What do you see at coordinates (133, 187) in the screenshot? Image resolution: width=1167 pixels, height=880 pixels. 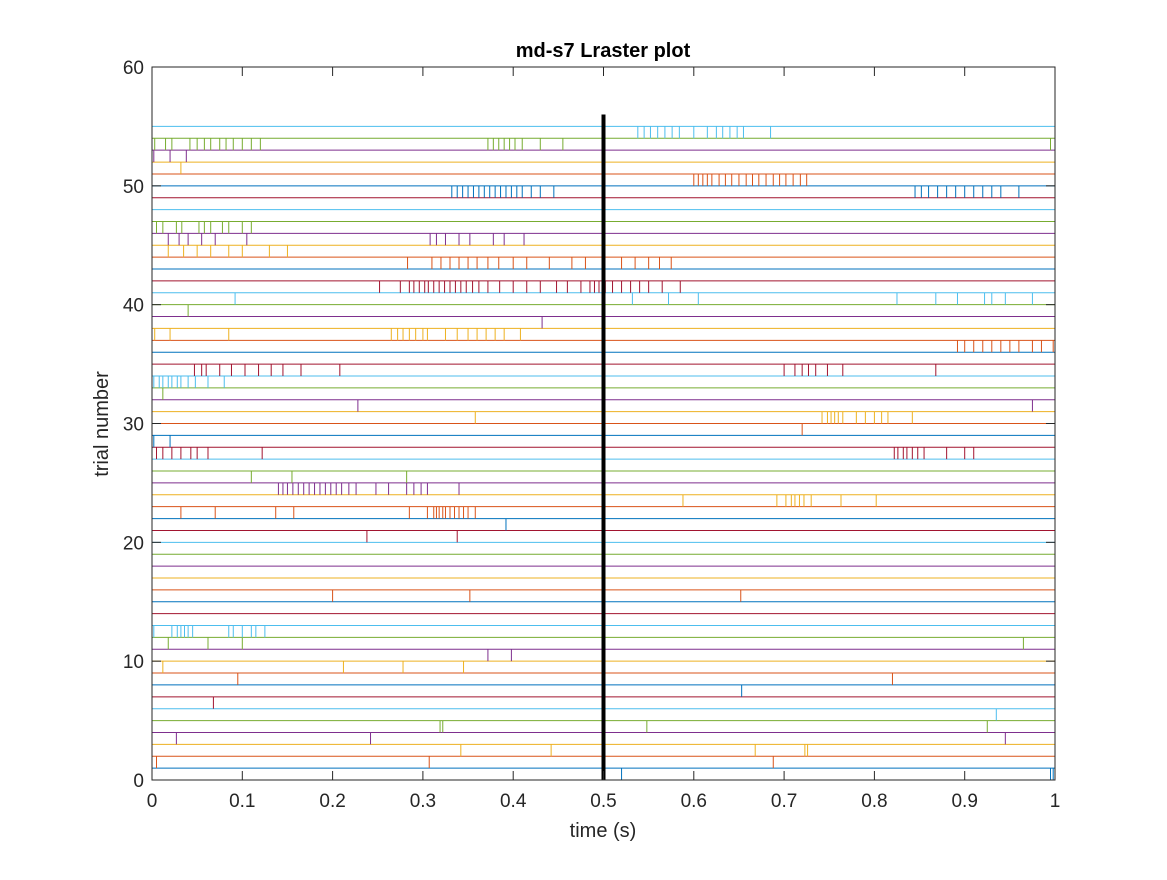 I see `y-tick-label: 50` at bounding box center [133, 187].